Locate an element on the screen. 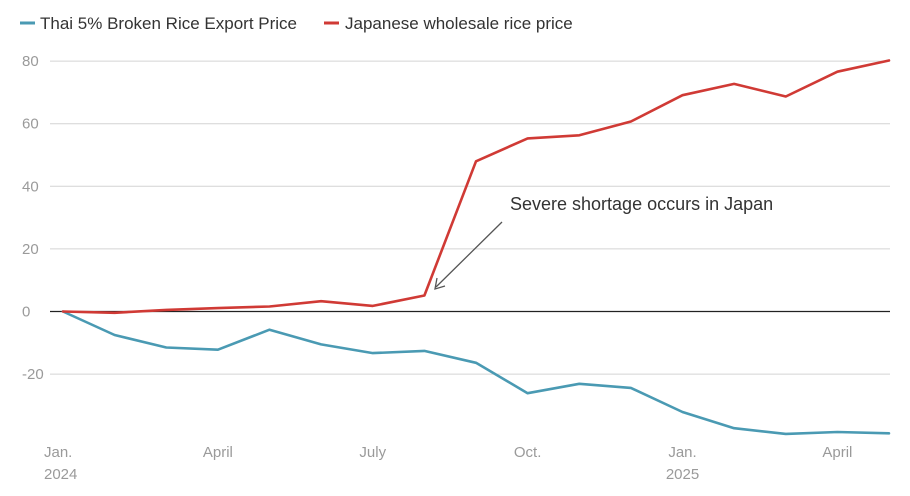 This screenshot has height=496, width=910. x-axis-tick-labels: Jan. 2024 April July Oct. Jan. 2025 April is located at coordinates (448, 463).